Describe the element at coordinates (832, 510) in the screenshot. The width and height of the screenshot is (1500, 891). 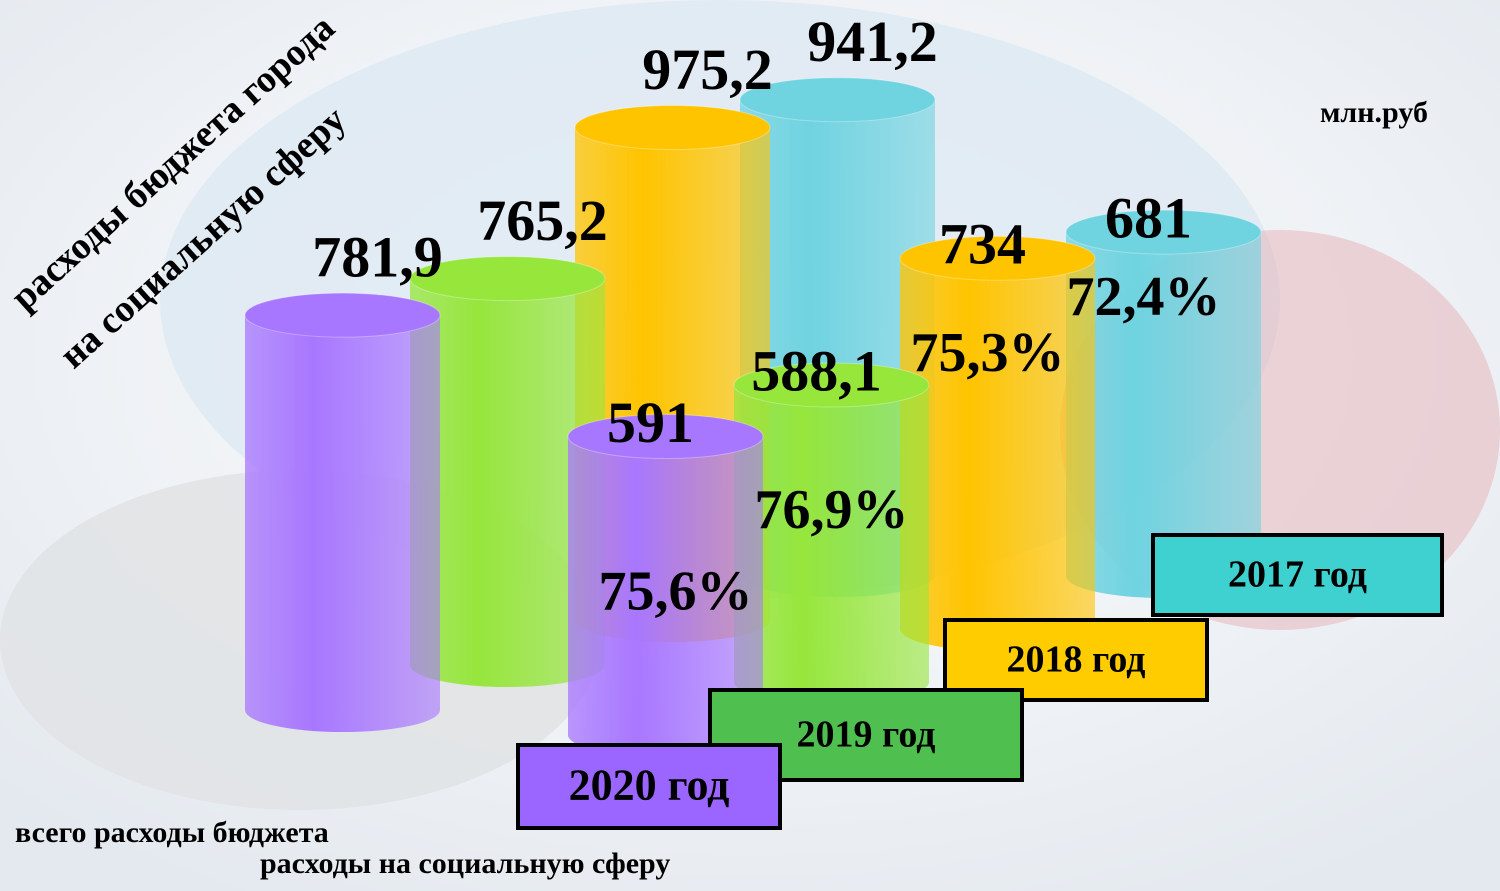
I see `share-label: 76,9%` at that location.